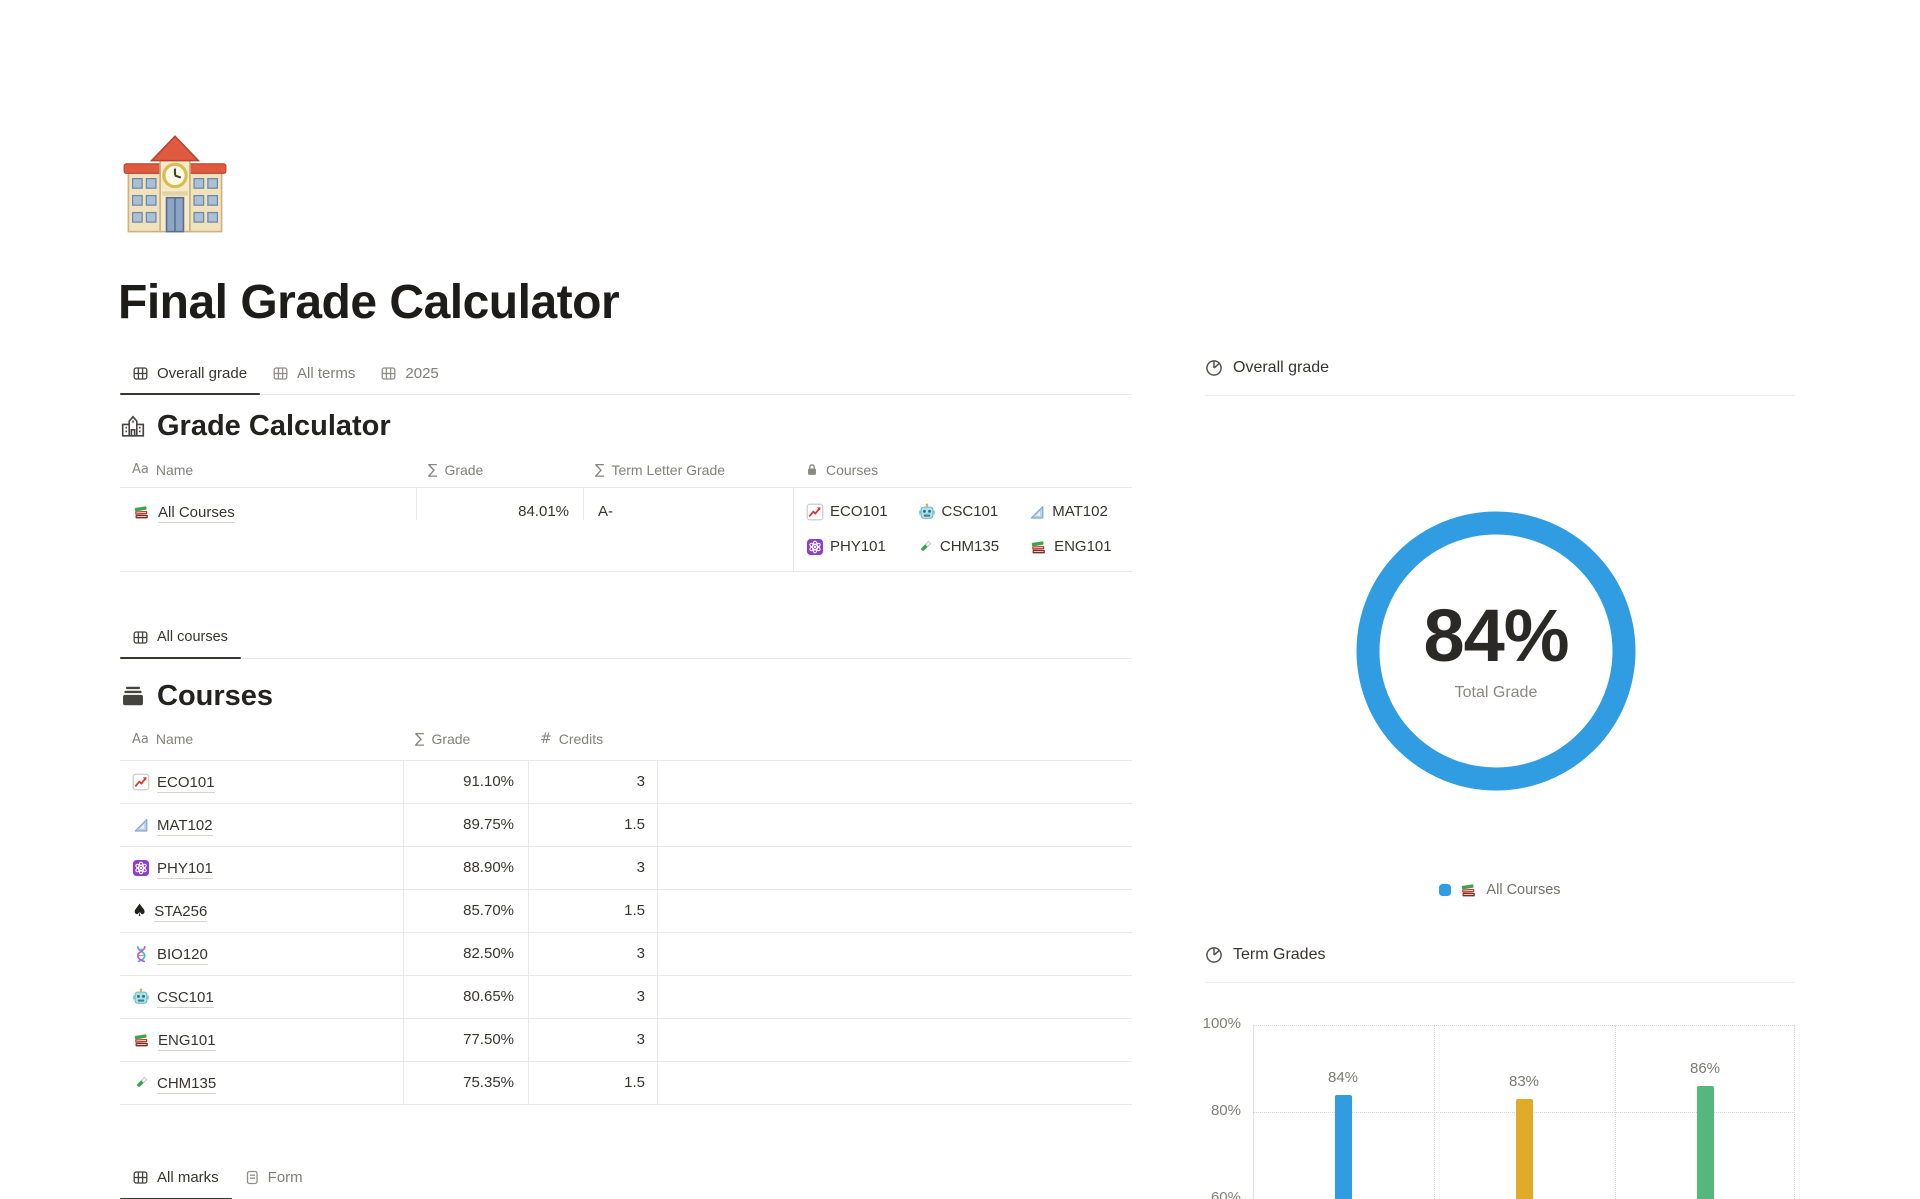  Describe the element at coordinates (188, 1177) in the screenshot. I see `tab-label: All marks` at that location.